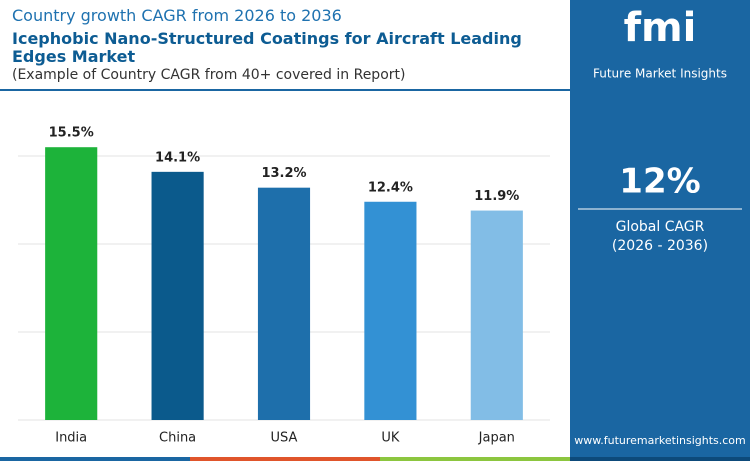 The image size is (750, 461). Describe the element at coordinates (660, 246) in the screenshot. I see `global-cagr-period: (2026 - 2036)` at that location.